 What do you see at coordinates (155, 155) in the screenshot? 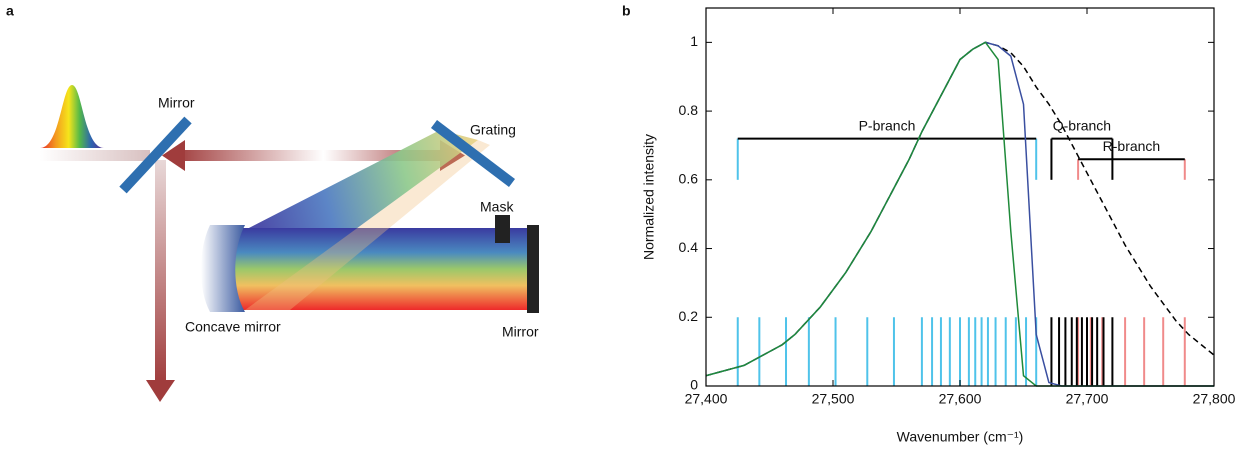
I see `mirror` at bounding box center [155, 155].